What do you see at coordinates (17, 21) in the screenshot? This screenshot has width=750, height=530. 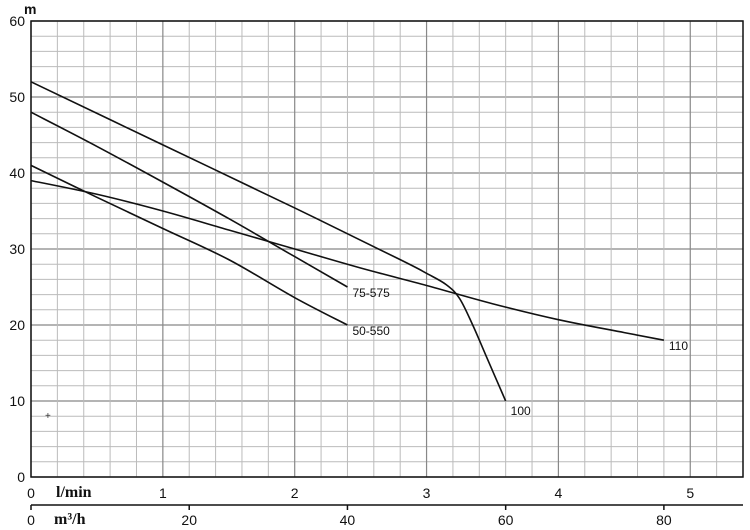 I see `y-tick-label: 60` at bounding box center [17, 21].